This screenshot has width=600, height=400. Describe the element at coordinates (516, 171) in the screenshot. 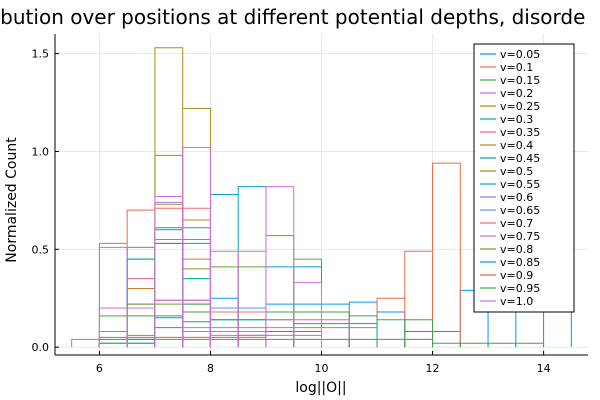

I see `legend-label: v=0.5` at that location.